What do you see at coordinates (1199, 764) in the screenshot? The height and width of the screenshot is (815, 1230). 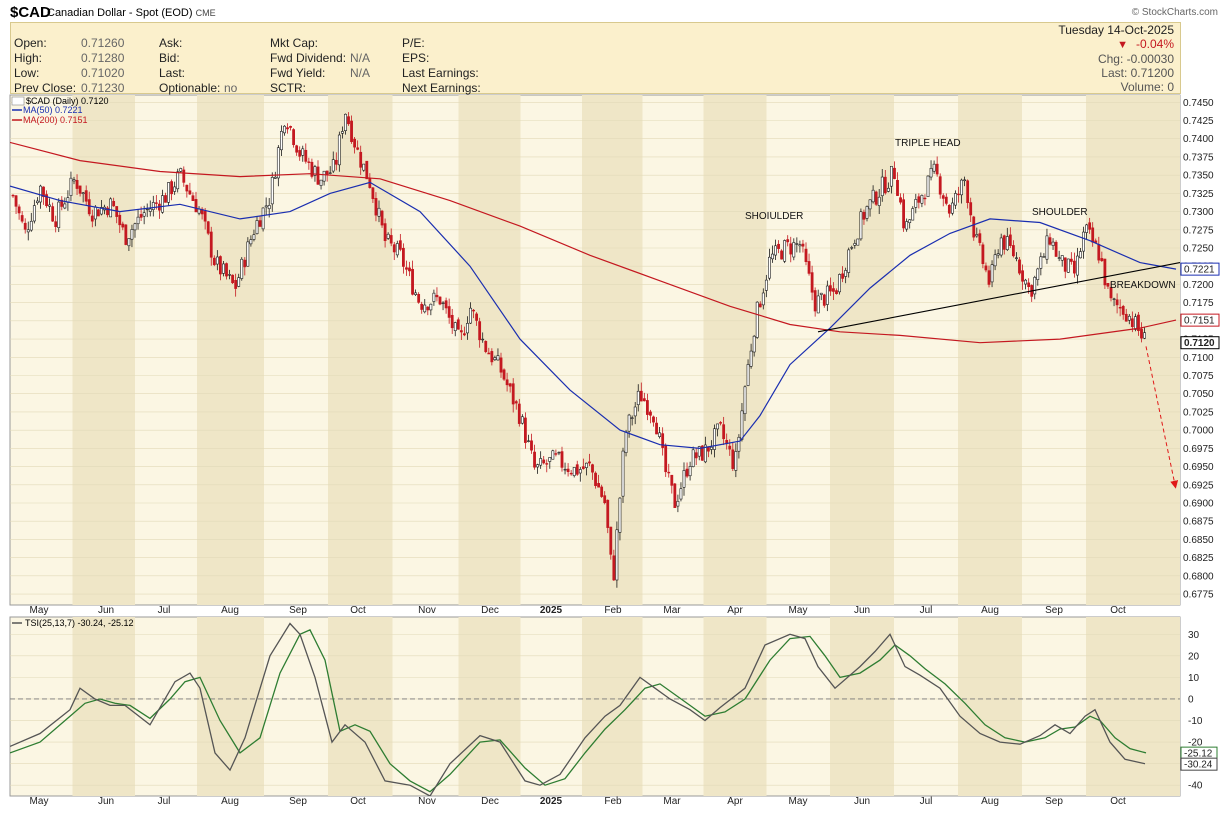 I see `last-tsi-box` at bounding box center [1199, 764].